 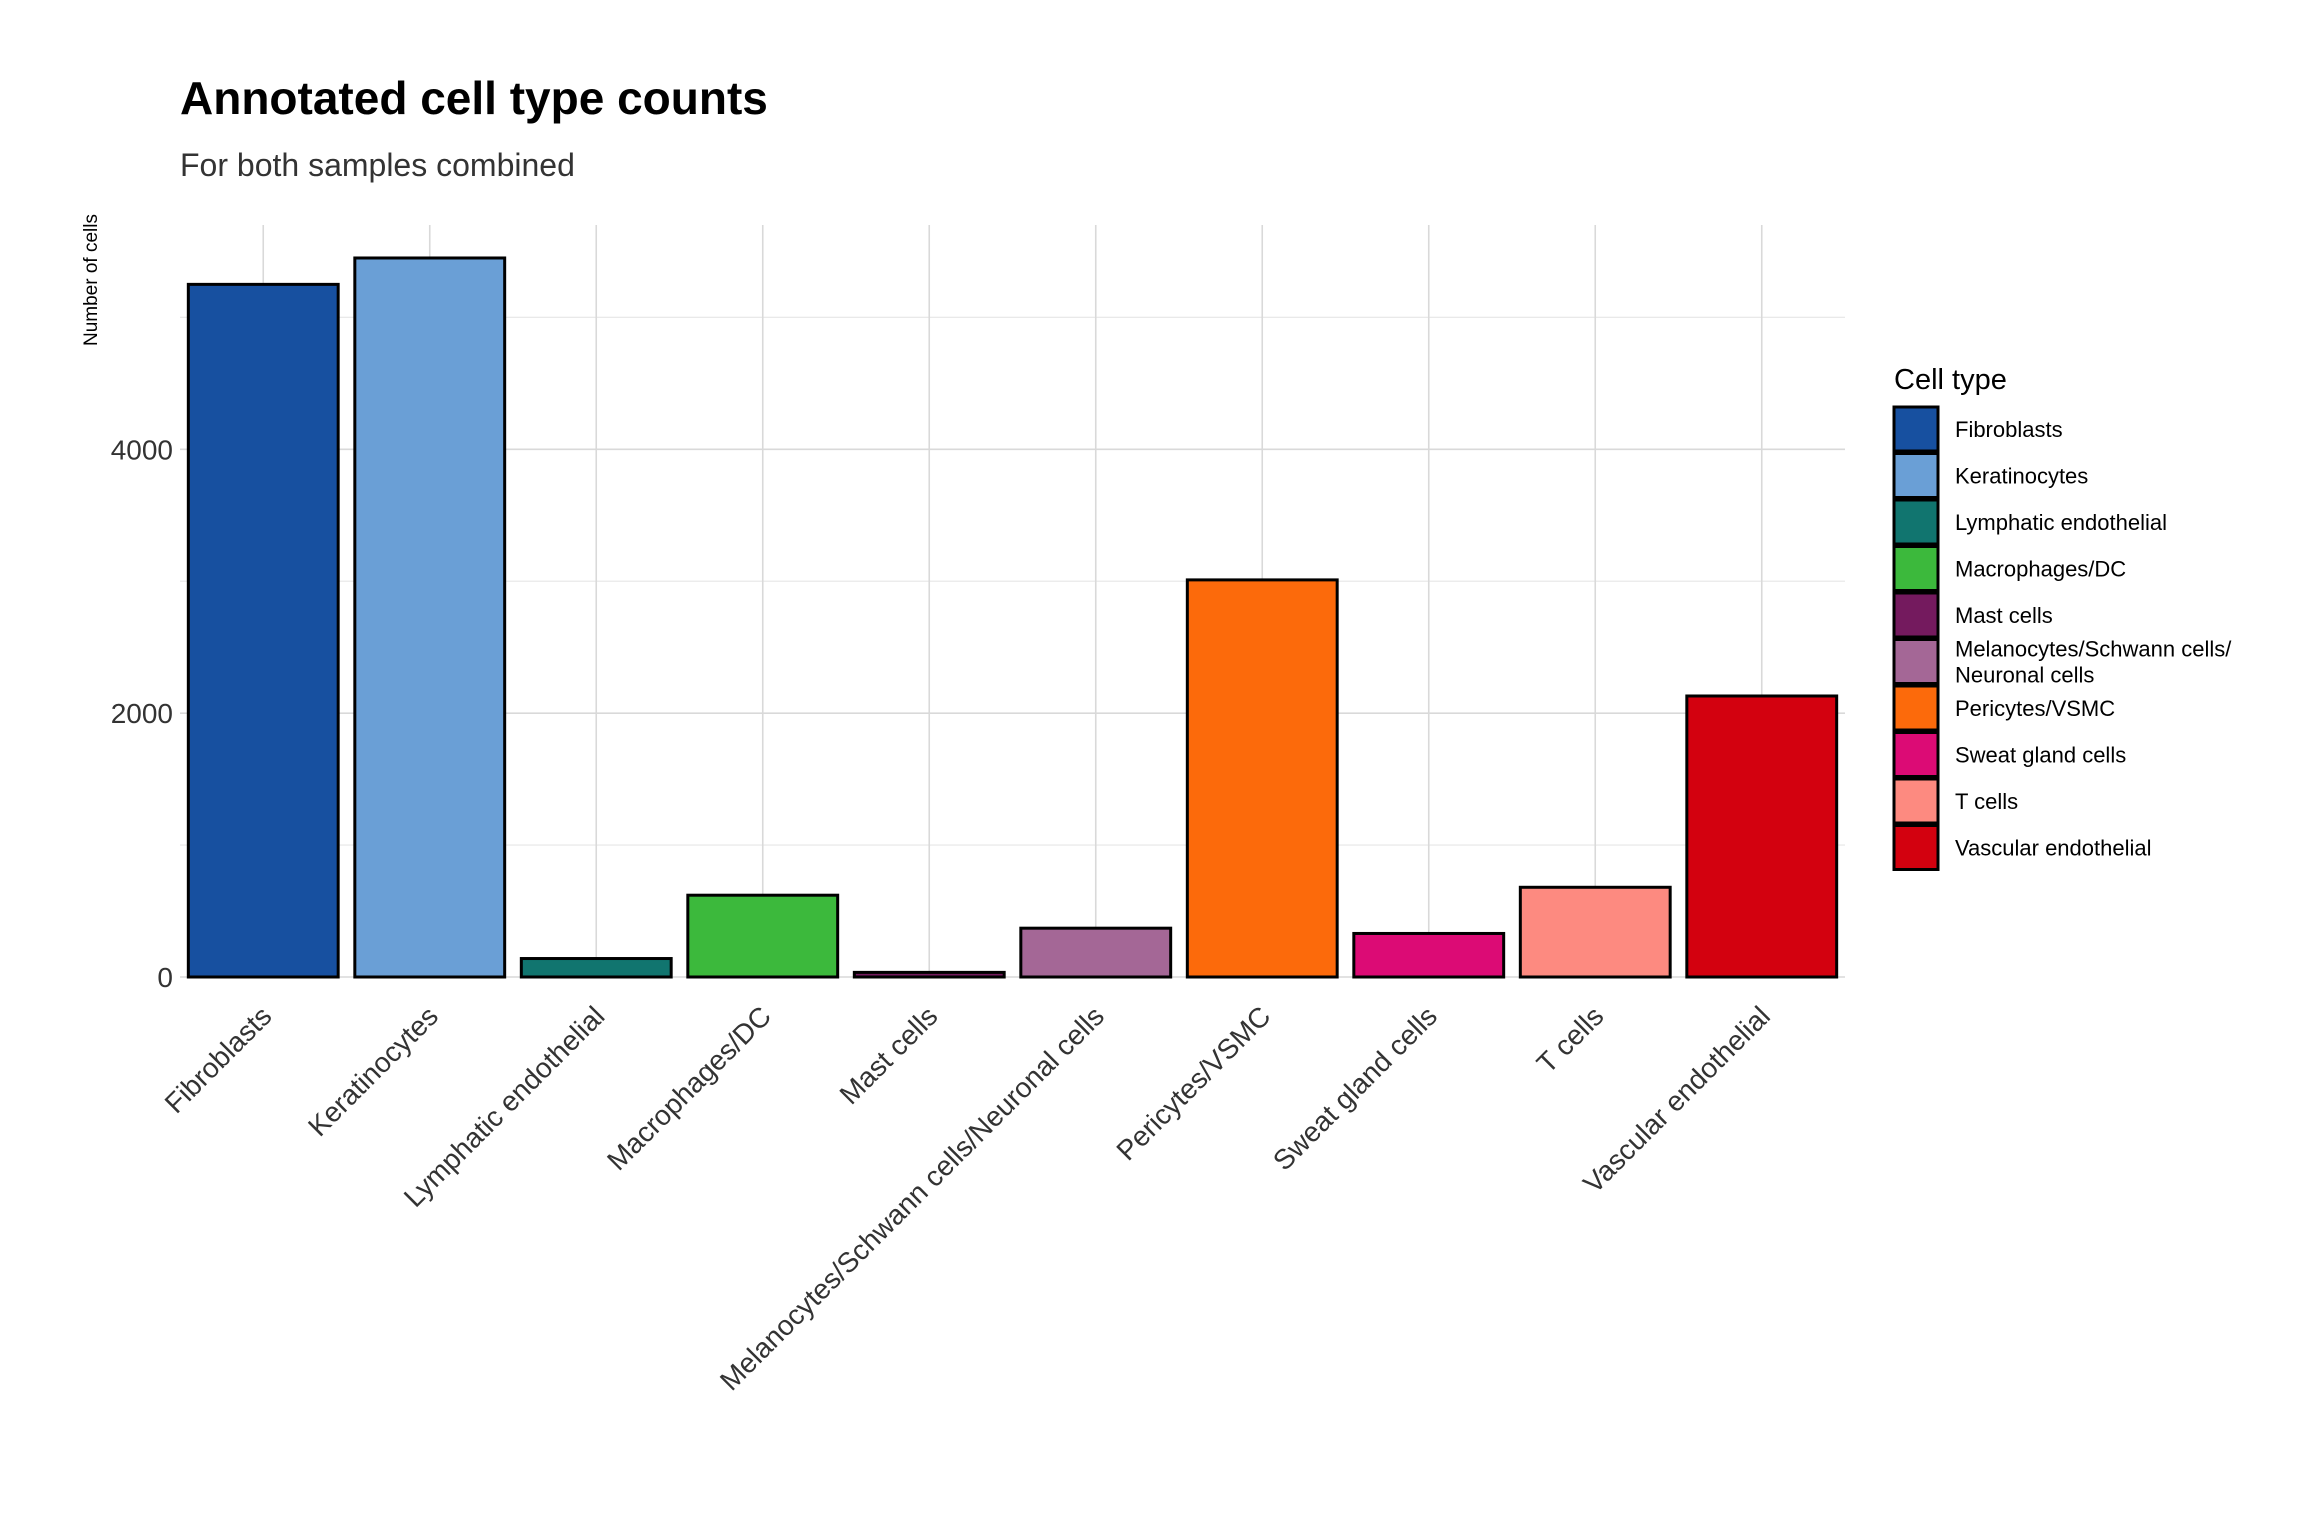 What do you see at coordinates (2035, 708) in the screenshot?
I see `legend-label: Pericytes/VSMC` at bounding box center [2035, 708].